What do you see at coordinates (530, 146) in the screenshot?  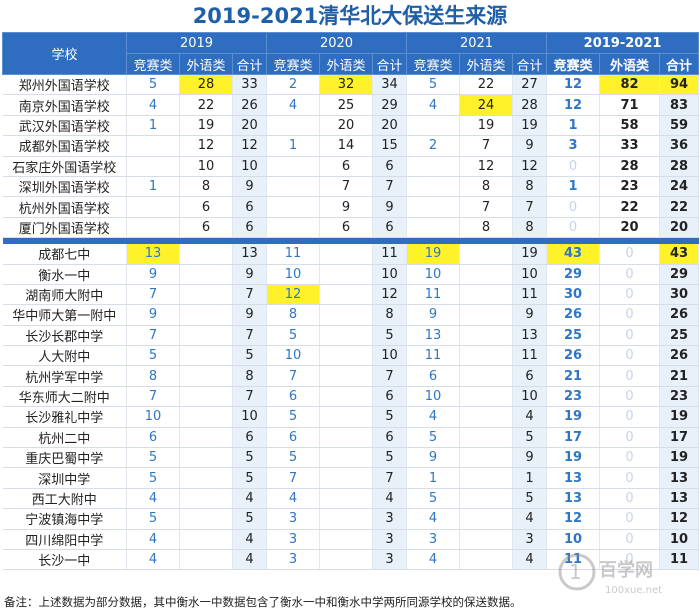 I see `year-2021-total-count: 9` at bounding box center [530, 146].